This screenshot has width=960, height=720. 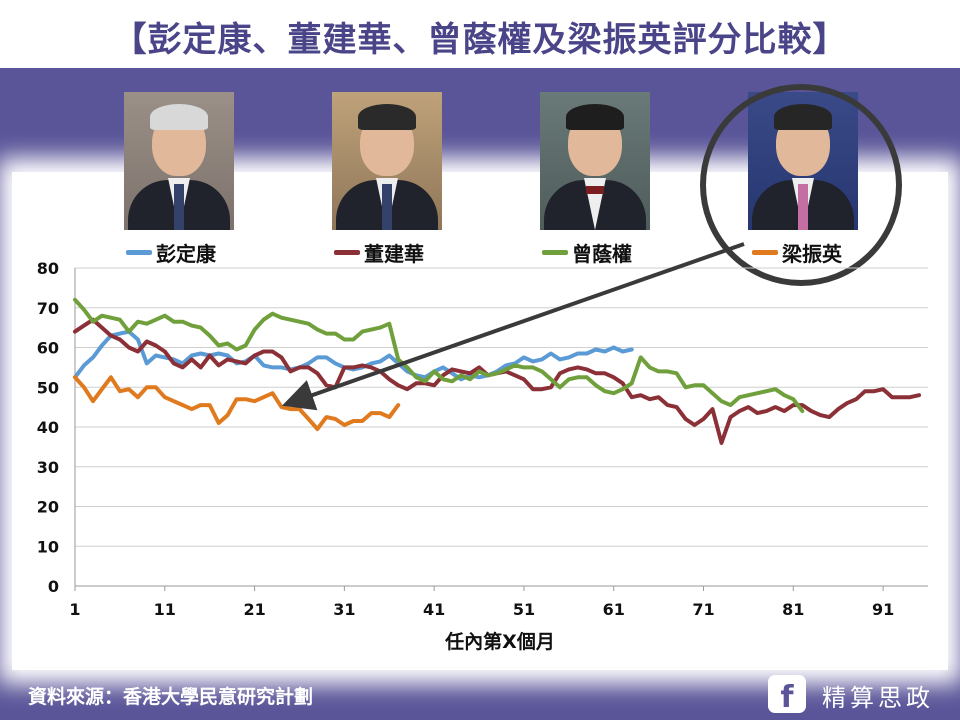 I want to click on page-title: 【彭定康、董建華、曾蔭權及梁振英評分比較】, so click(x=480, y=39).